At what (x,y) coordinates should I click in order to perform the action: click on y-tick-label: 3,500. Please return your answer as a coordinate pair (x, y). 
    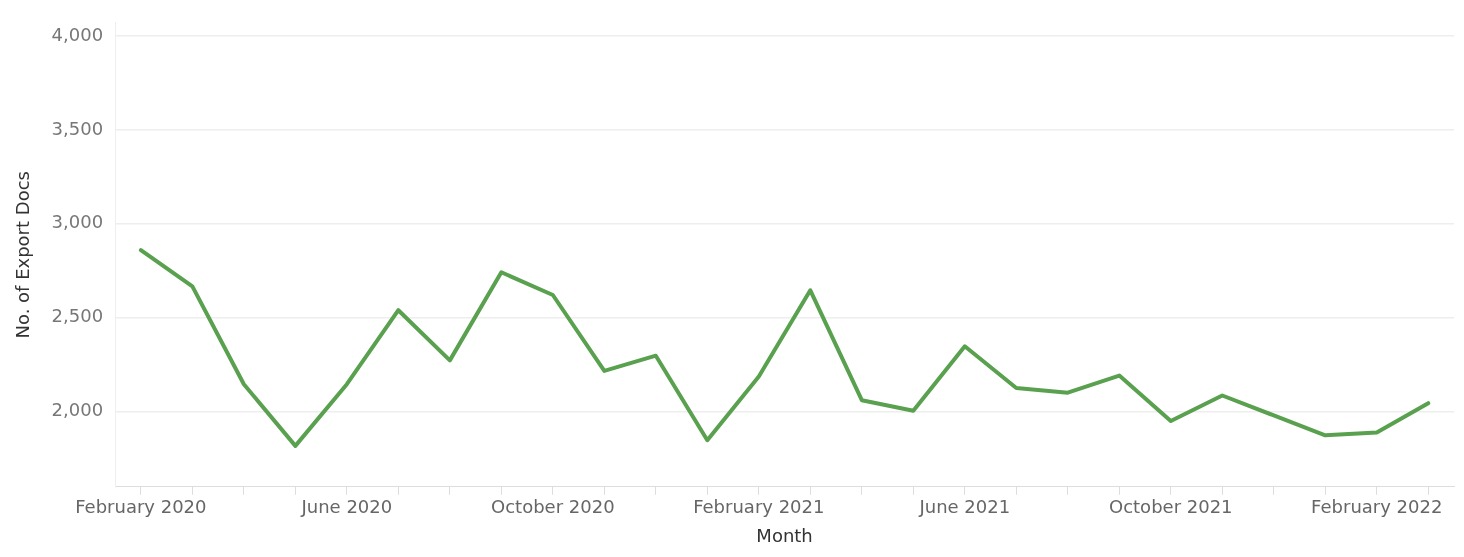
    Looking at the image, I should click on (77, 128).